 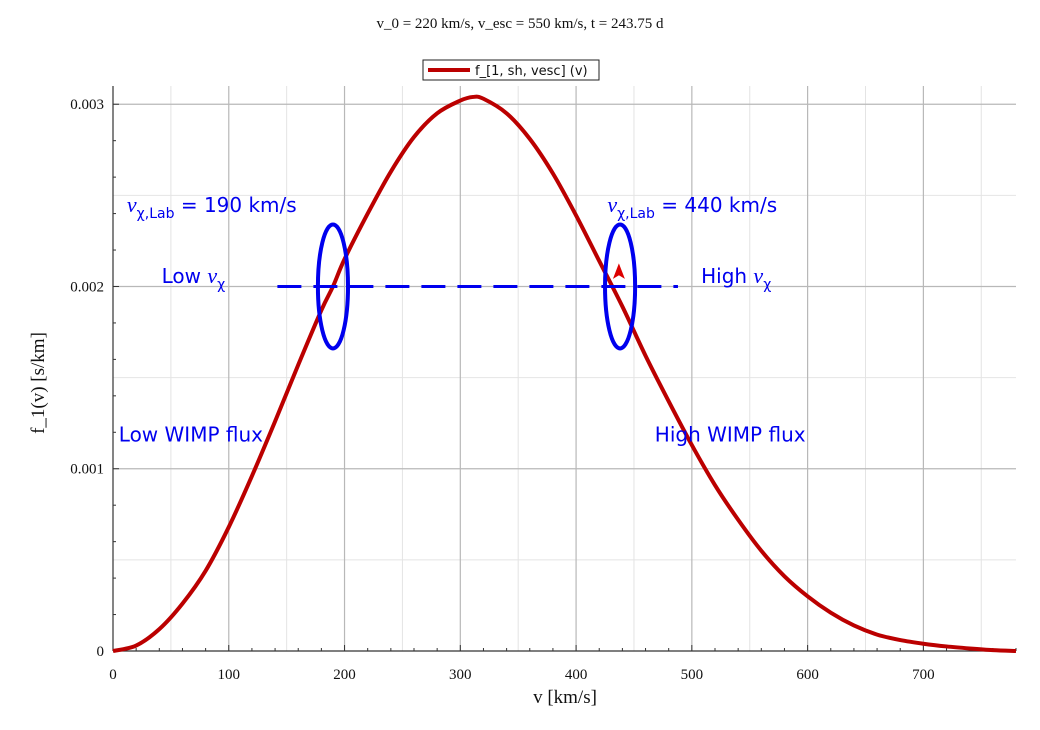 What do you see at coordinates (87, 105) in the screenshot?
I see `y-tick-label: 0.003` at bounding box center [87, 105].